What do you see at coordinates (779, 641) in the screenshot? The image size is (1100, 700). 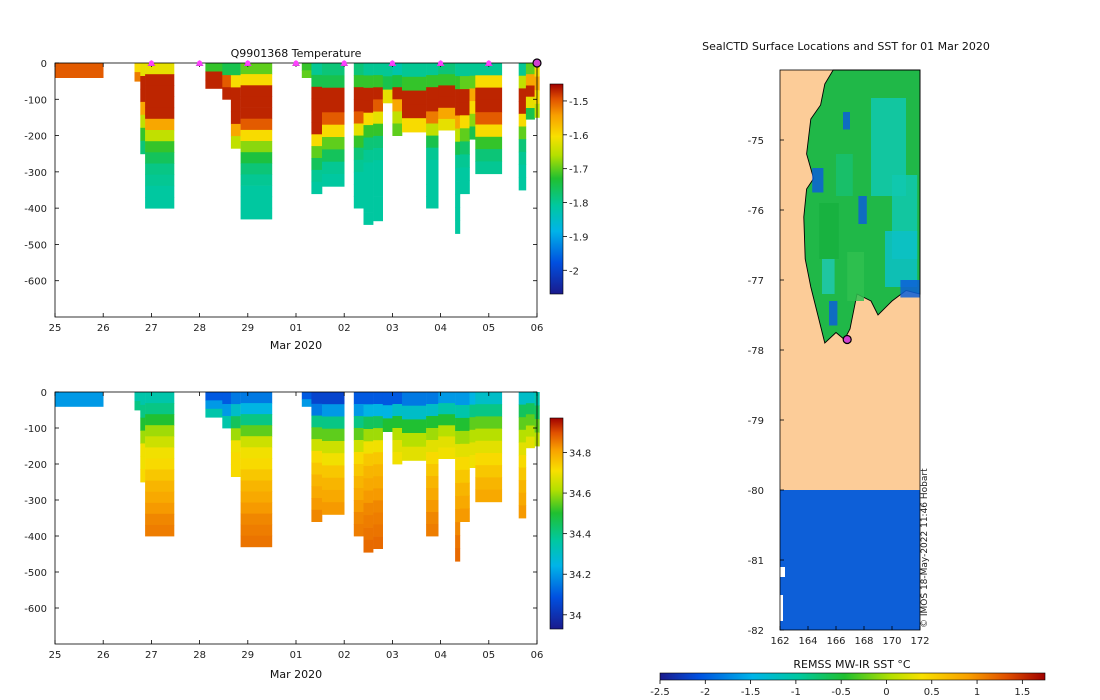 I see `map-x-tick-label: 162` at bounding box center [779, 641].